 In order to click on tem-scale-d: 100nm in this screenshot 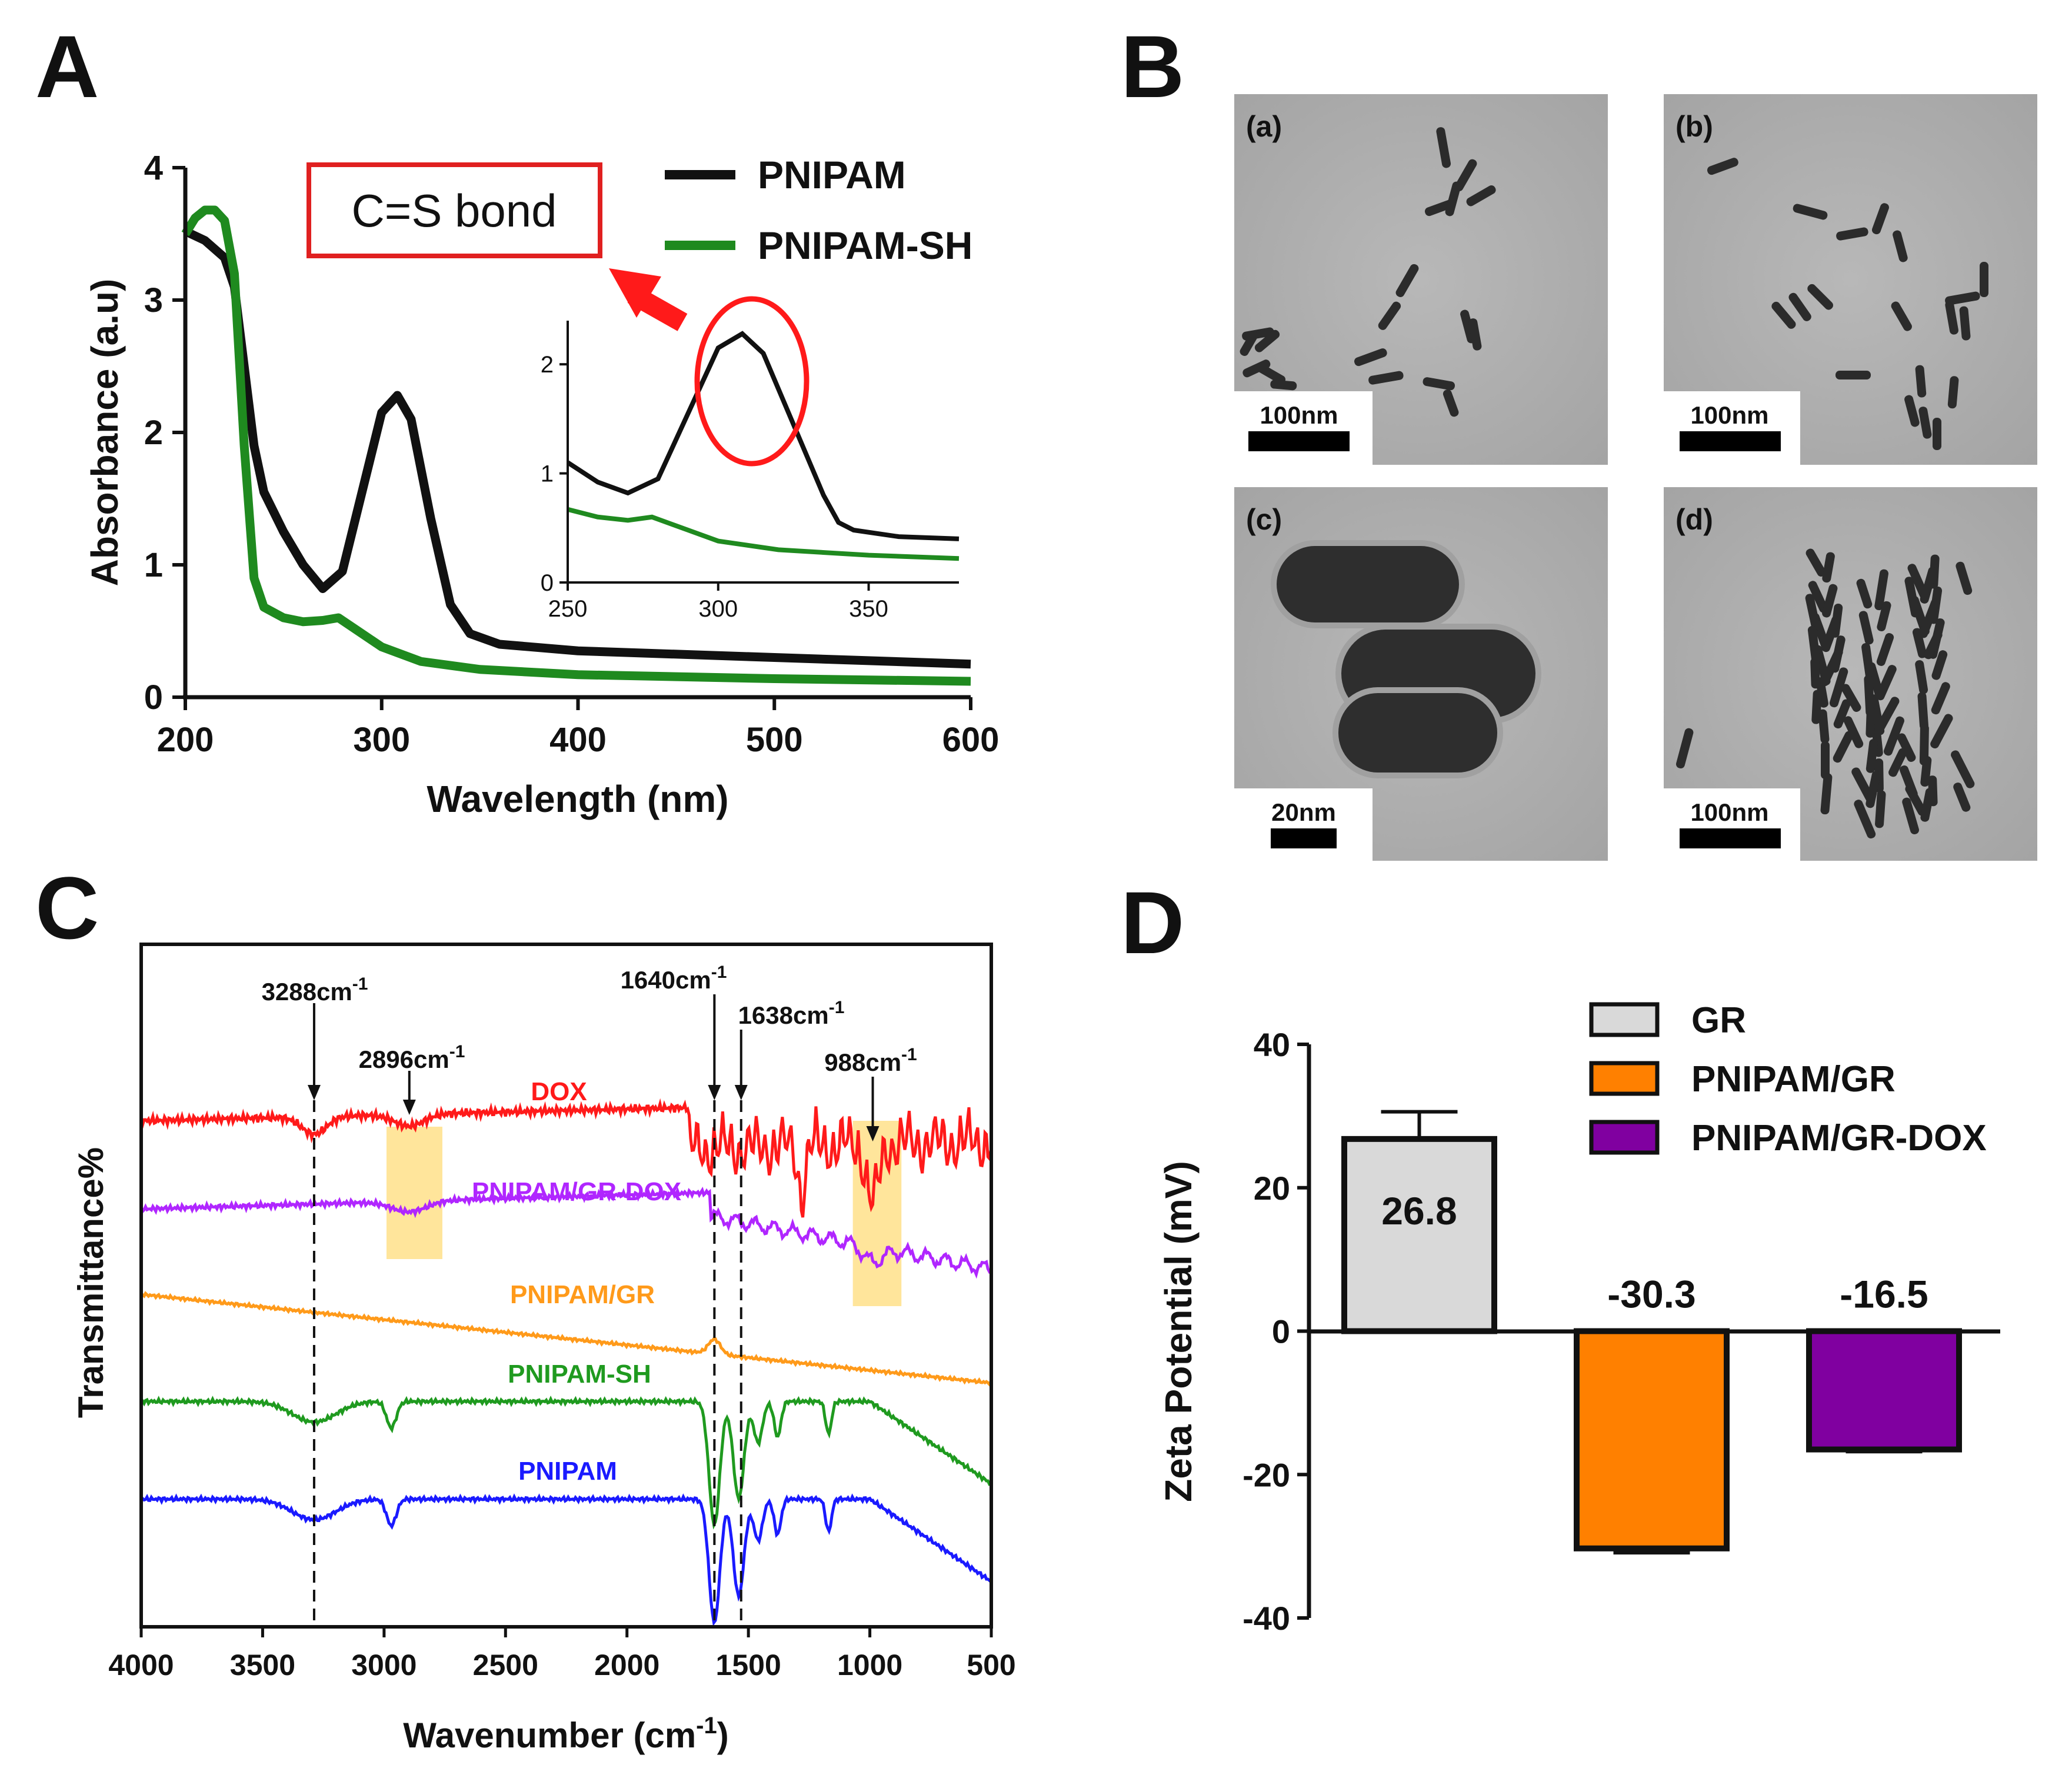, I will do `click(1729, 812)`.